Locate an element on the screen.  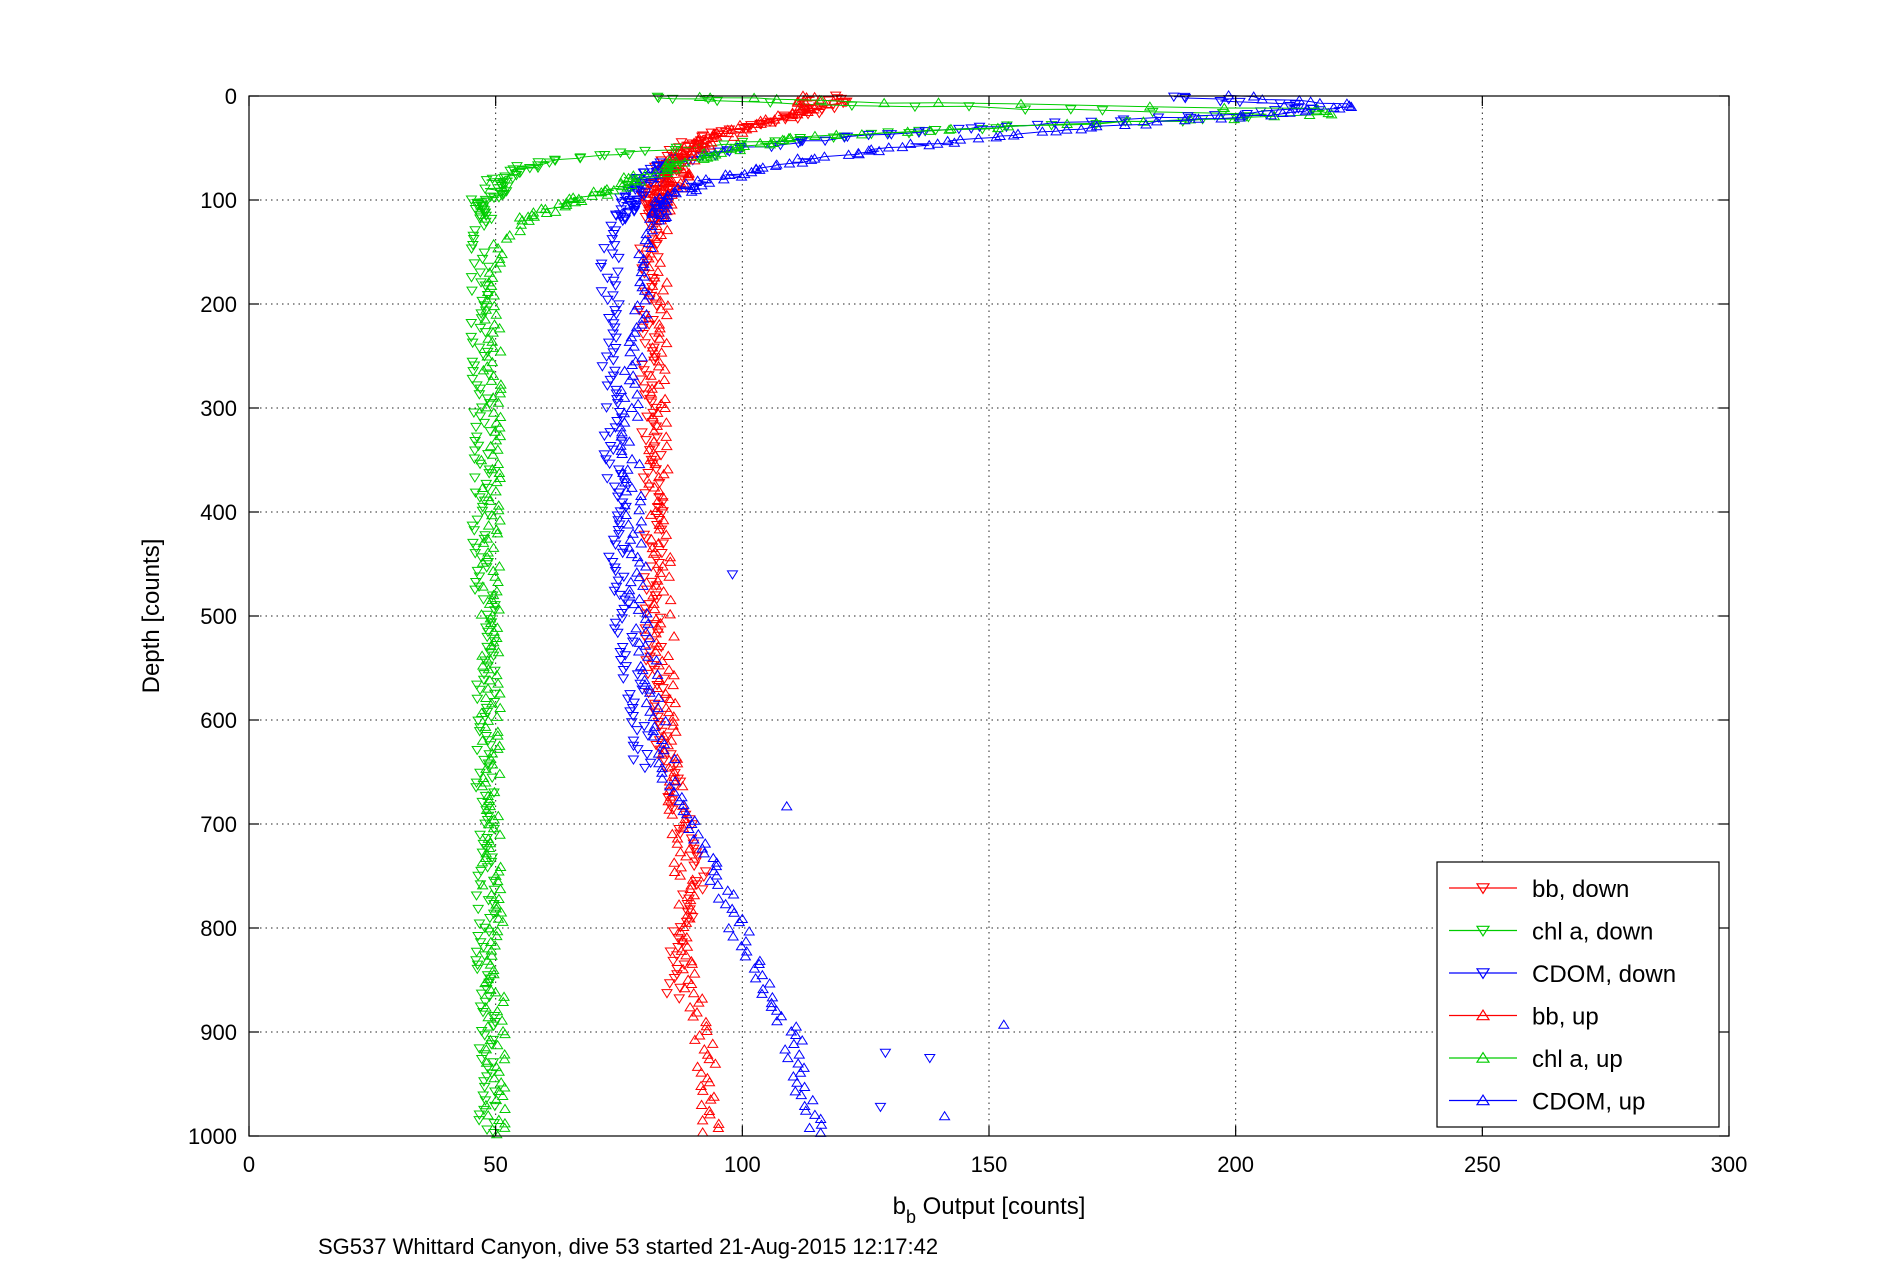
outlier-points is located at coordinates (868, 845).